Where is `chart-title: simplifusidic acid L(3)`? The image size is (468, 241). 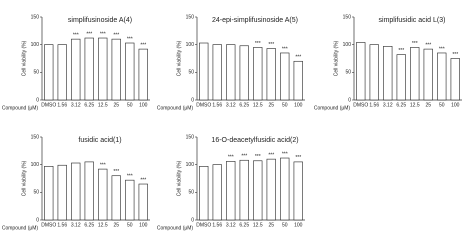 chart-title: simplifusidic acid L(3) is located at coordinates (412, 20).